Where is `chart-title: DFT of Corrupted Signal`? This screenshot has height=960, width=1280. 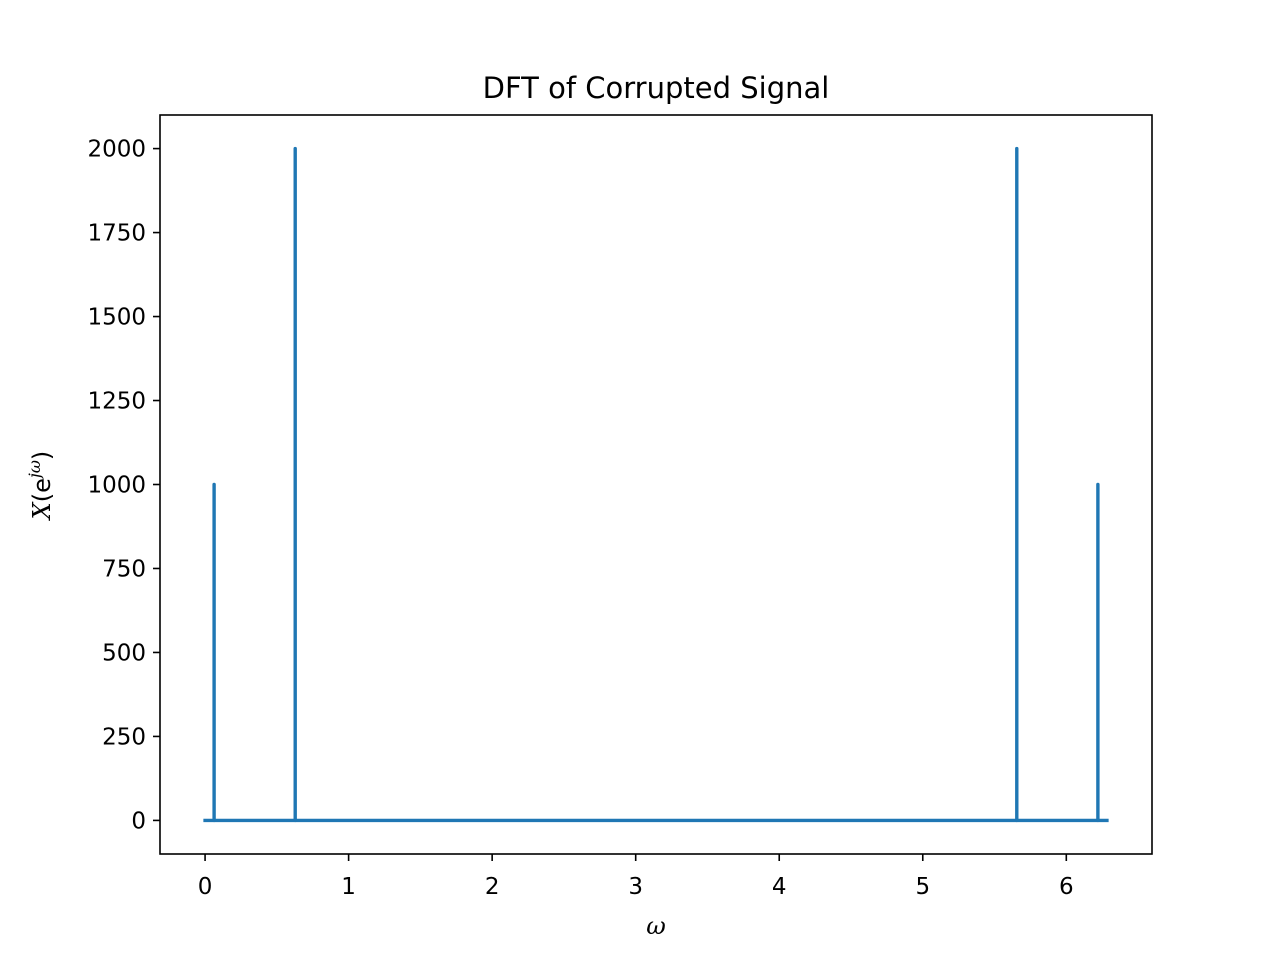 chart-title: DFT of Corrupted Signal is located at coordinates (656, 88).